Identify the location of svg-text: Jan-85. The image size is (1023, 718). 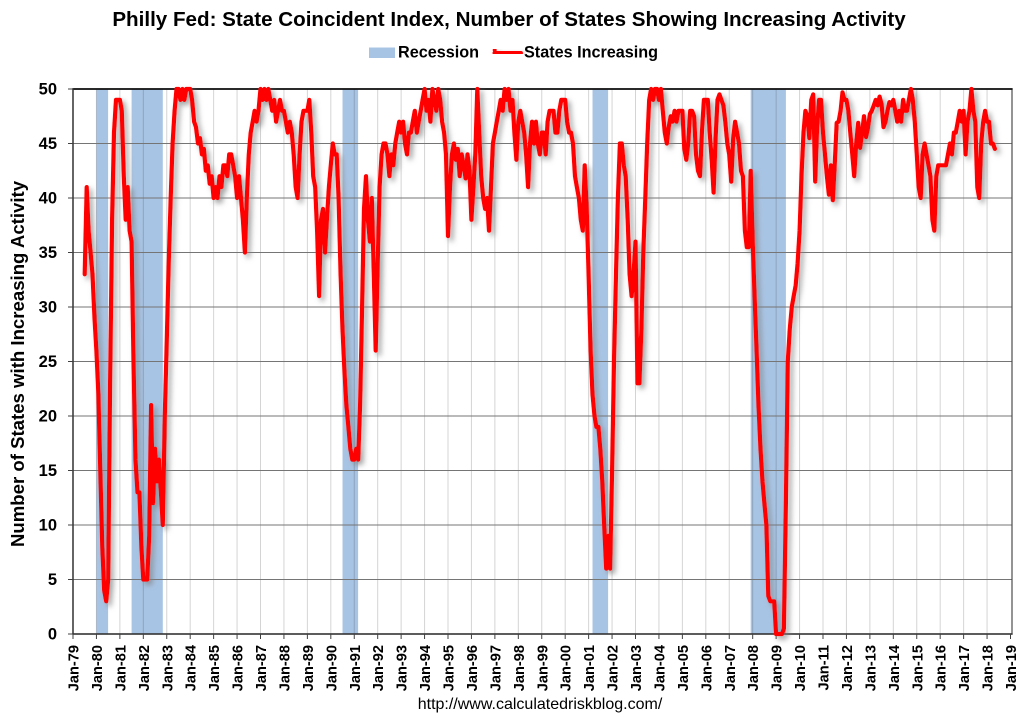
(215, 668).